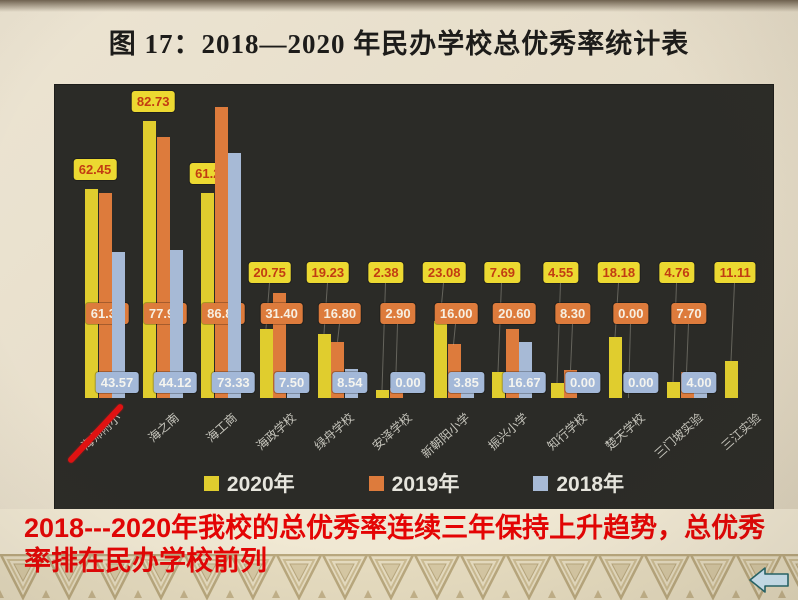 This screenshot has height=600, width=798. What do you see at coordinates (619, 272) in the screenshot?
I see `value-label-2020年: 18.18` at bounding box center [619, 272].